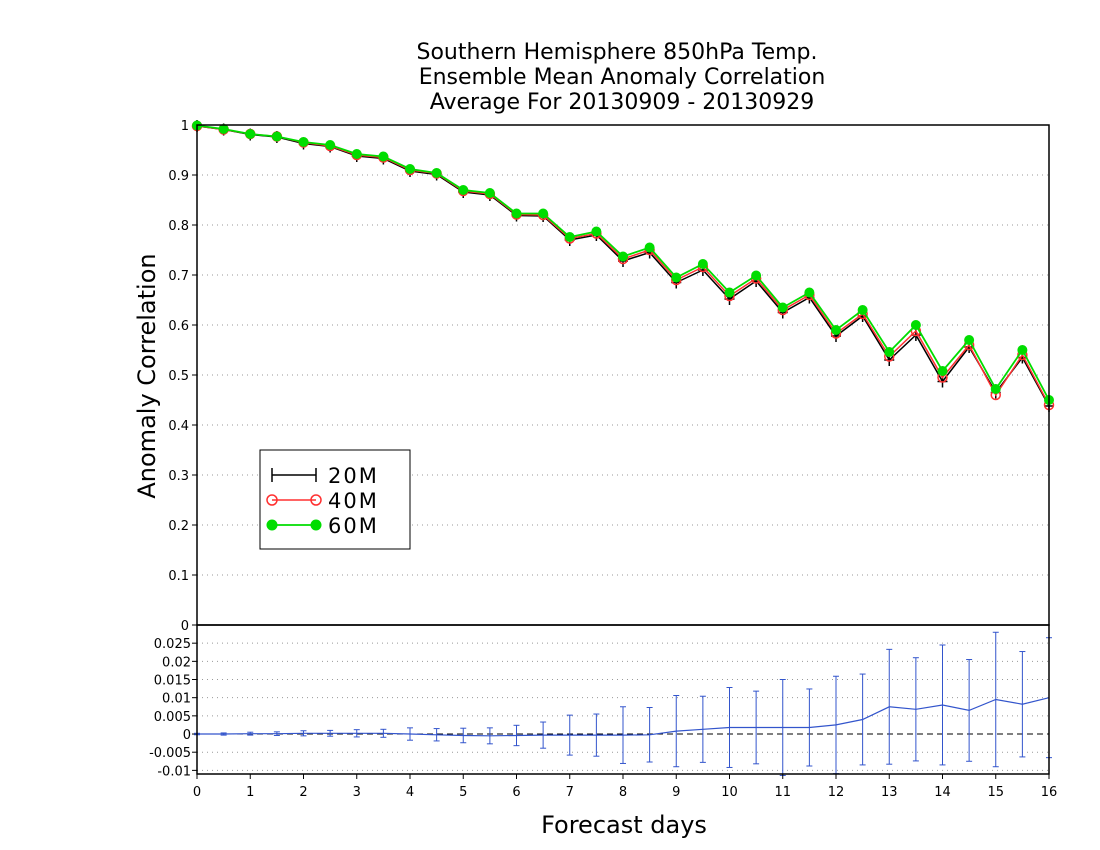  I want to click on y-tick-label: 0.3, so click(178, 476).